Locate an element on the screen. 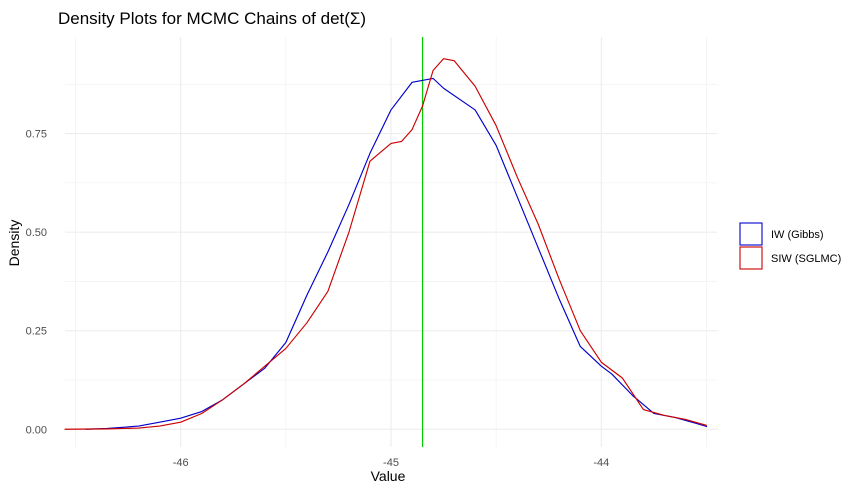 The height and width of the screenshot is (492, 860). chart-title: Density Plots for MCMC Chains of det(Σ) is located at coordinates (212, 18).